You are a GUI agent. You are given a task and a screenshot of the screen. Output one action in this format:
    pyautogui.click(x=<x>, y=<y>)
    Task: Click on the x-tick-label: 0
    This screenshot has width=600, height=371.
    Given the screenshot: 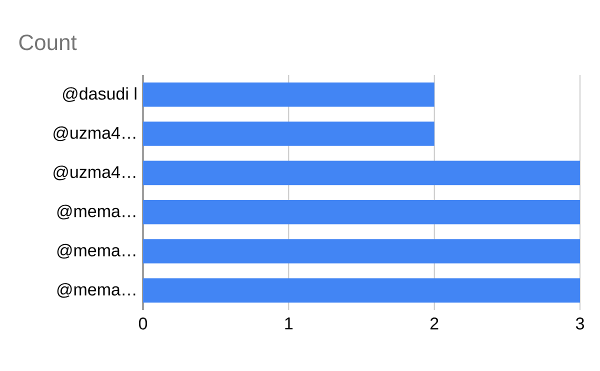 What is the action you would take?
    pyautogui.click(x=143, y=324)
    